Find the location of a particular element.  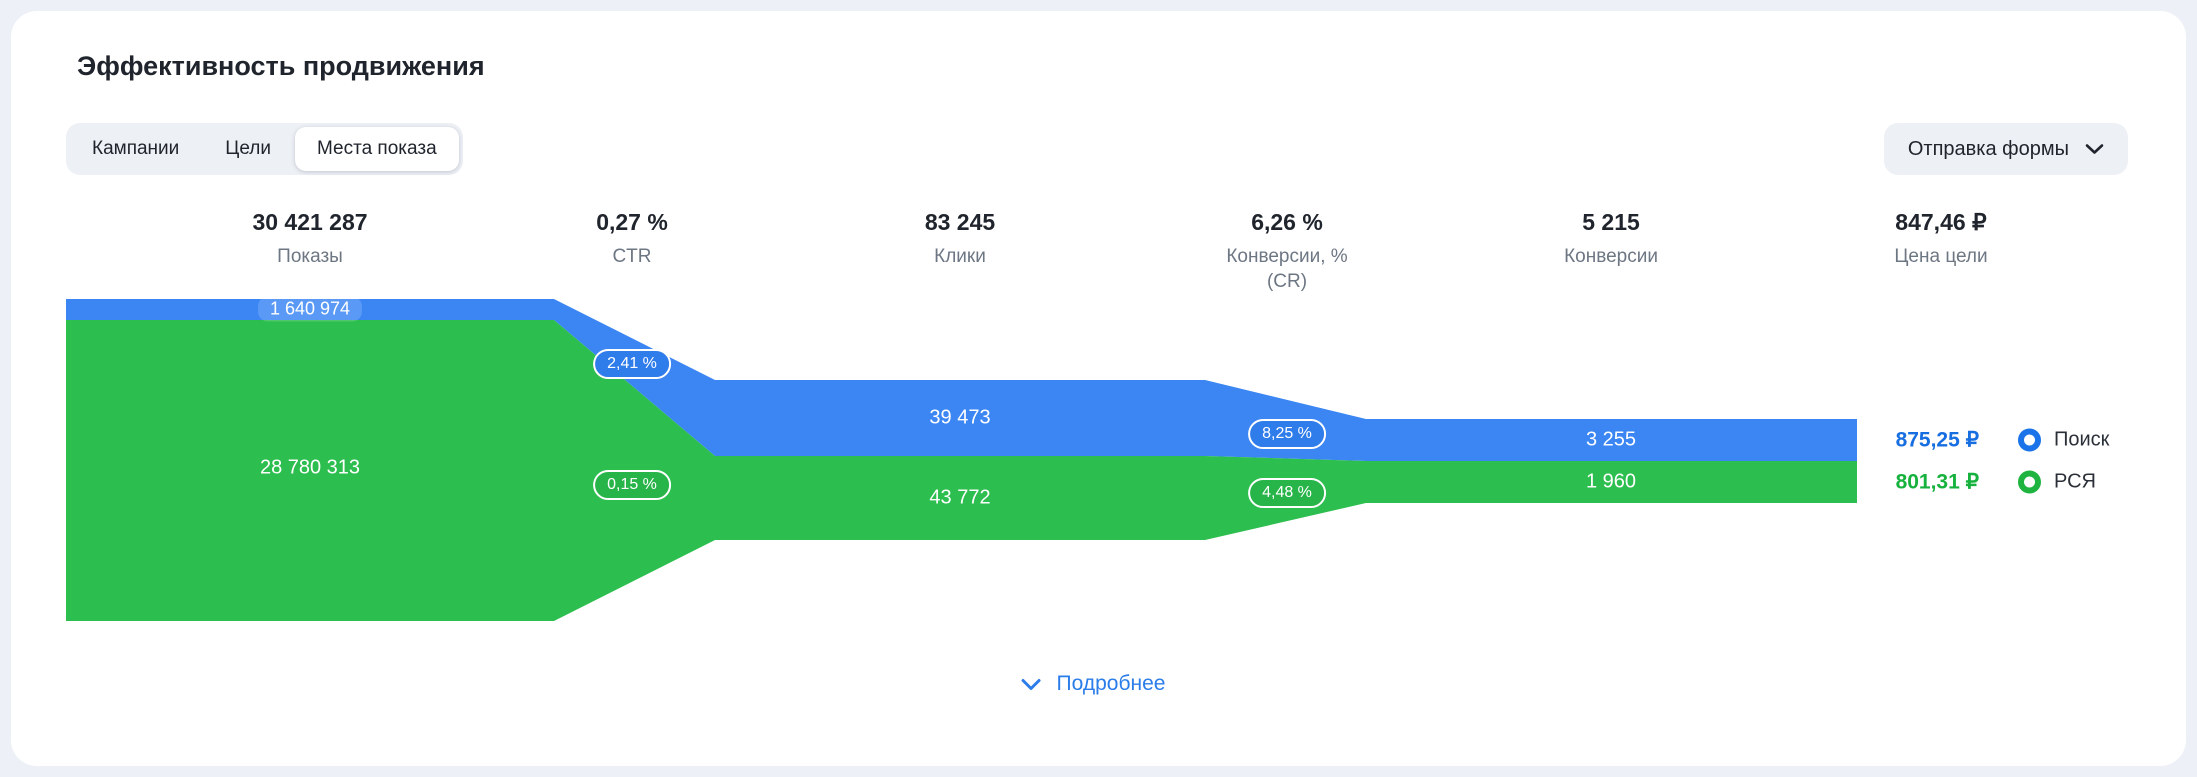

legend-label-search: Поиск is located at coordinates (2082, 439).